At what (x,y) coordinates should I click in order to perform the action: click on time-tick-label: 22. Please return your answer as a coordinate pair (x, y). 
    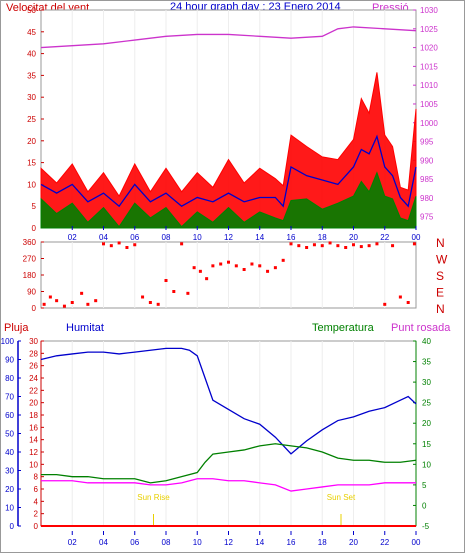
    Looking at the image, I should click on (384, 542).